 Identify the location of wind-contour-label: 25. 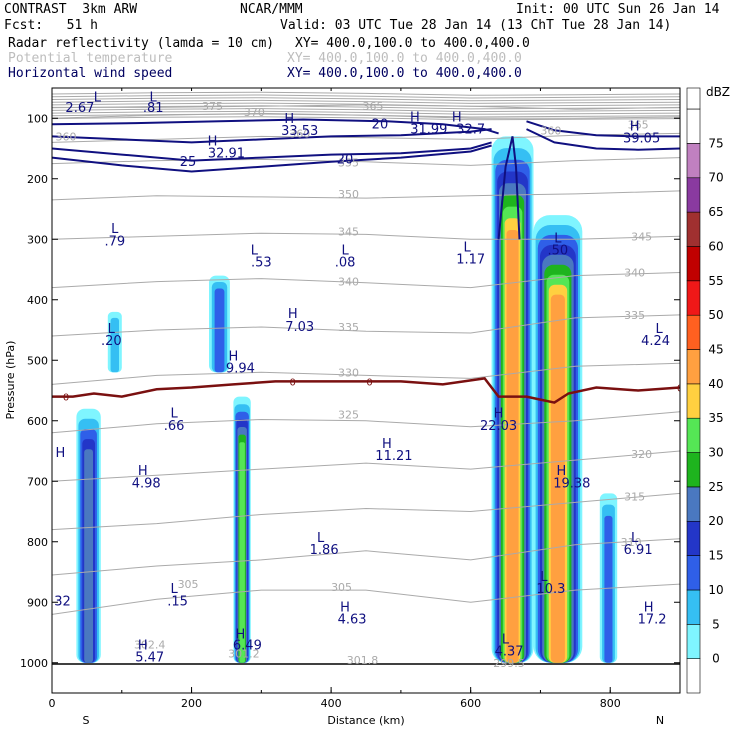
(188, 162).